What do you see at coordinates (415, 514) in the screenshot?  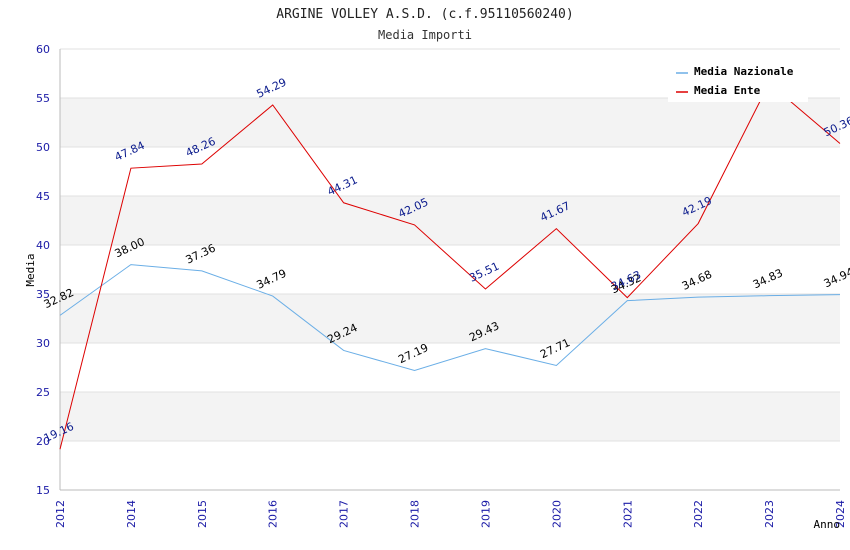 I see `x-tick-label: 2018` at bounding box center [415, 514].